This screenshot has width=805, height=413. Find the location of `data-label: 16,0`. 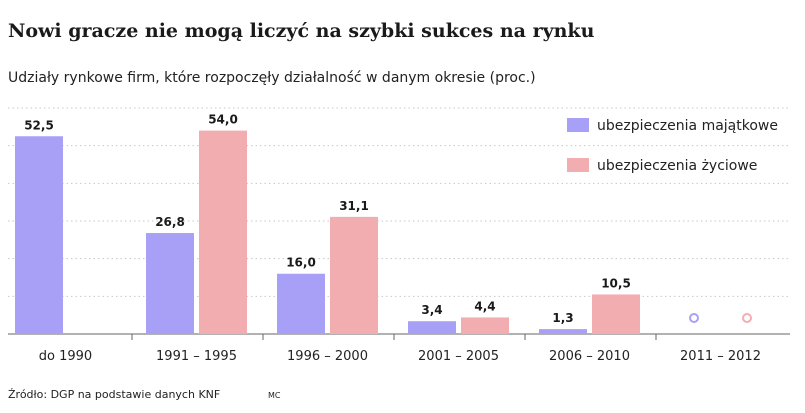

data-label: 16,0 is located at coordinates (301, 263).